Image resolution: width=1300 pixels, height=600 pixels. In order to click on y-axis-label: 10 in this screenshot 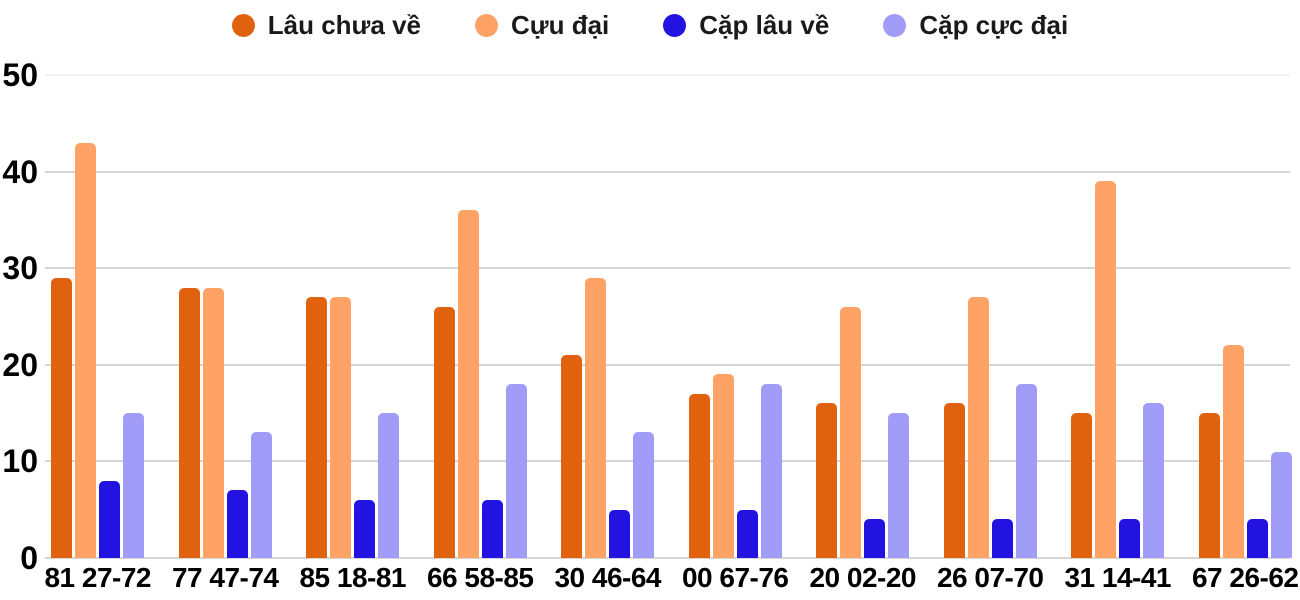, I will do `click(20, 461)`.